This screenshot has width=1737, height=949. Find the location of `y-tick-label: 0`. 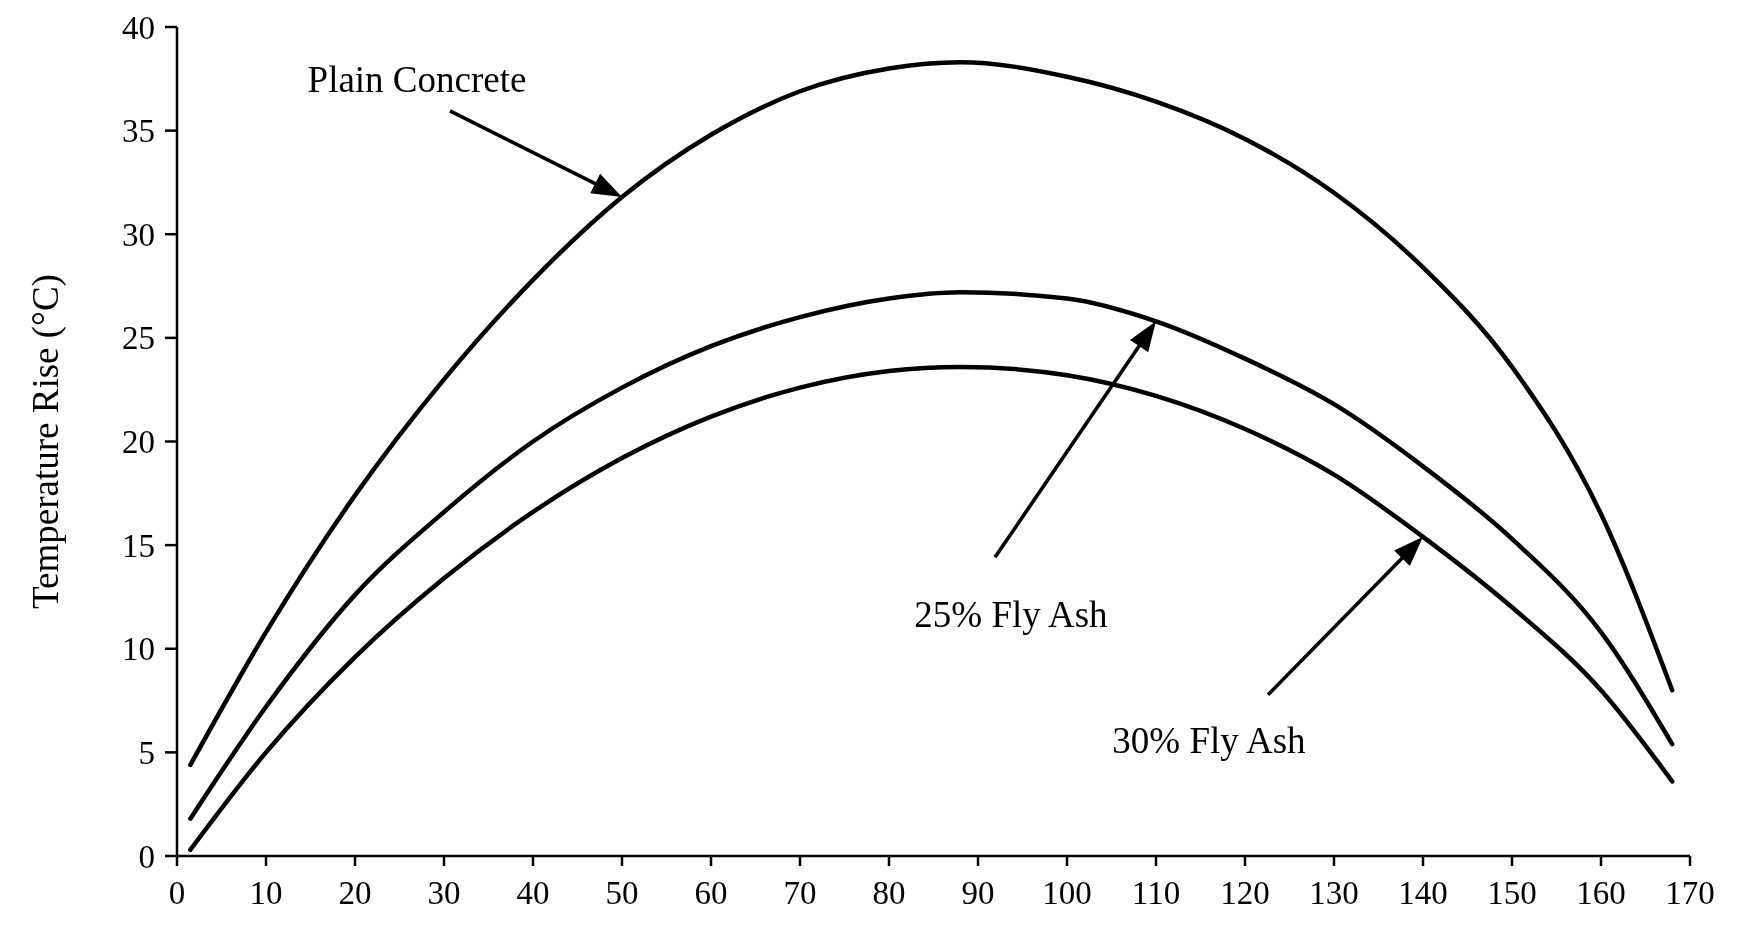

y-tick-label: 0 is located at coordinates (146, 856).